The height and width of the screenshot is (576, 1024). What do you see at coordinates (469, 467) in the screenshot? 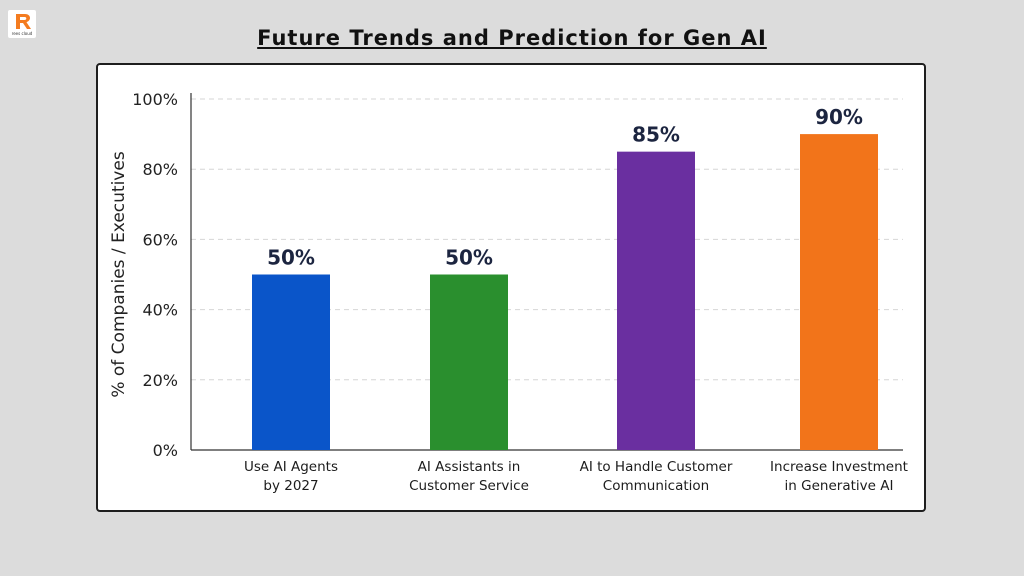
I see `x-tick-label: AI Assistants in` at bounding box center [469, 467].